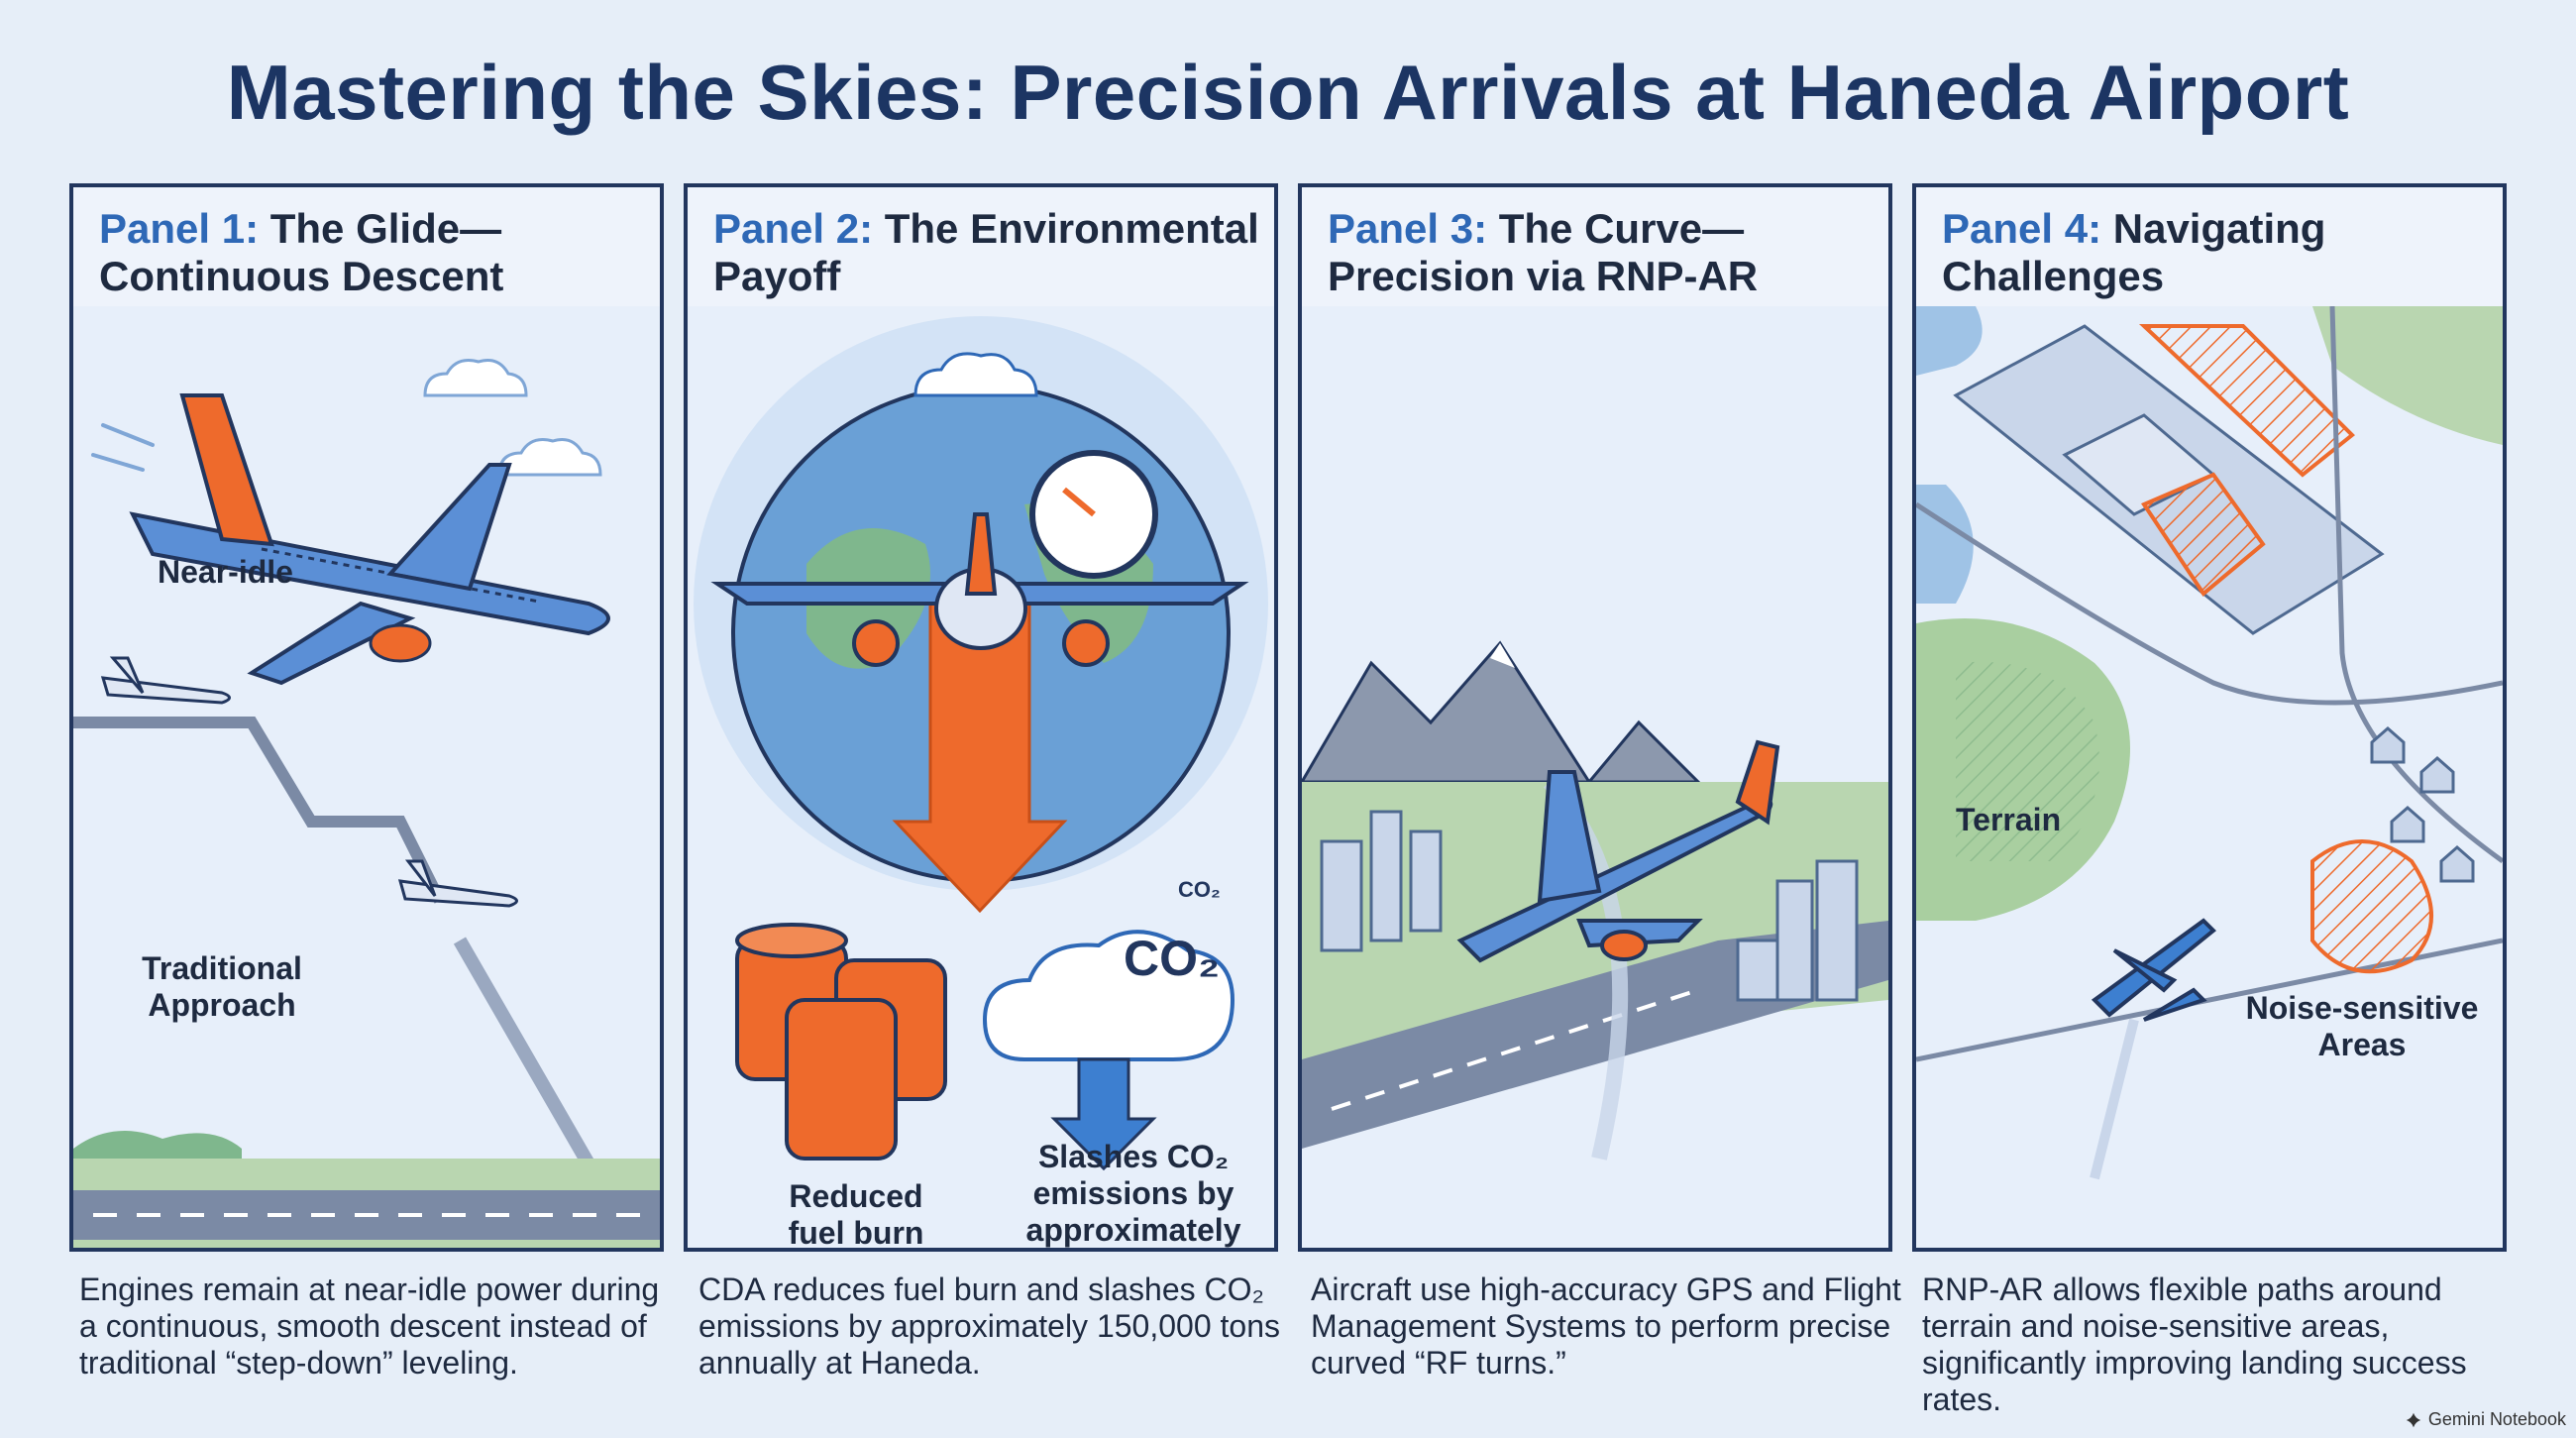 Image resolution: width=2576 pixels, height=1438 pixels. I want to click on fuel-gauge-icon, so click(1094, 514).